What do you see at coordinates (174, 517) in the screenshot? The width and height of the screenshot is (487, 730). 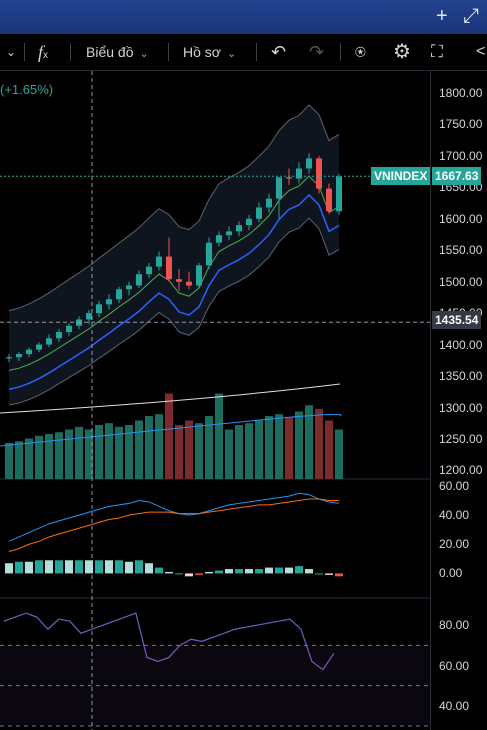 I see `macd-line` at bounding box center [174, 517].